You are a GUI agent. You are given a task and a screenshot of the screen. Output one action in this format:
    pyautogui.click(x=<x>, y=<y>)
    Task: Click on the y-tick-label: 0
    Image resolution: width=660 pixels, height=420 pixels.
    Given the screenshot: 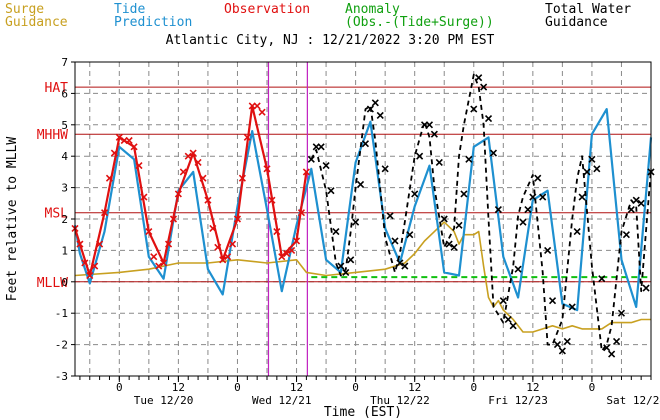 What is the action you would take?
    pyautogui.click(x=64, y=282)
    